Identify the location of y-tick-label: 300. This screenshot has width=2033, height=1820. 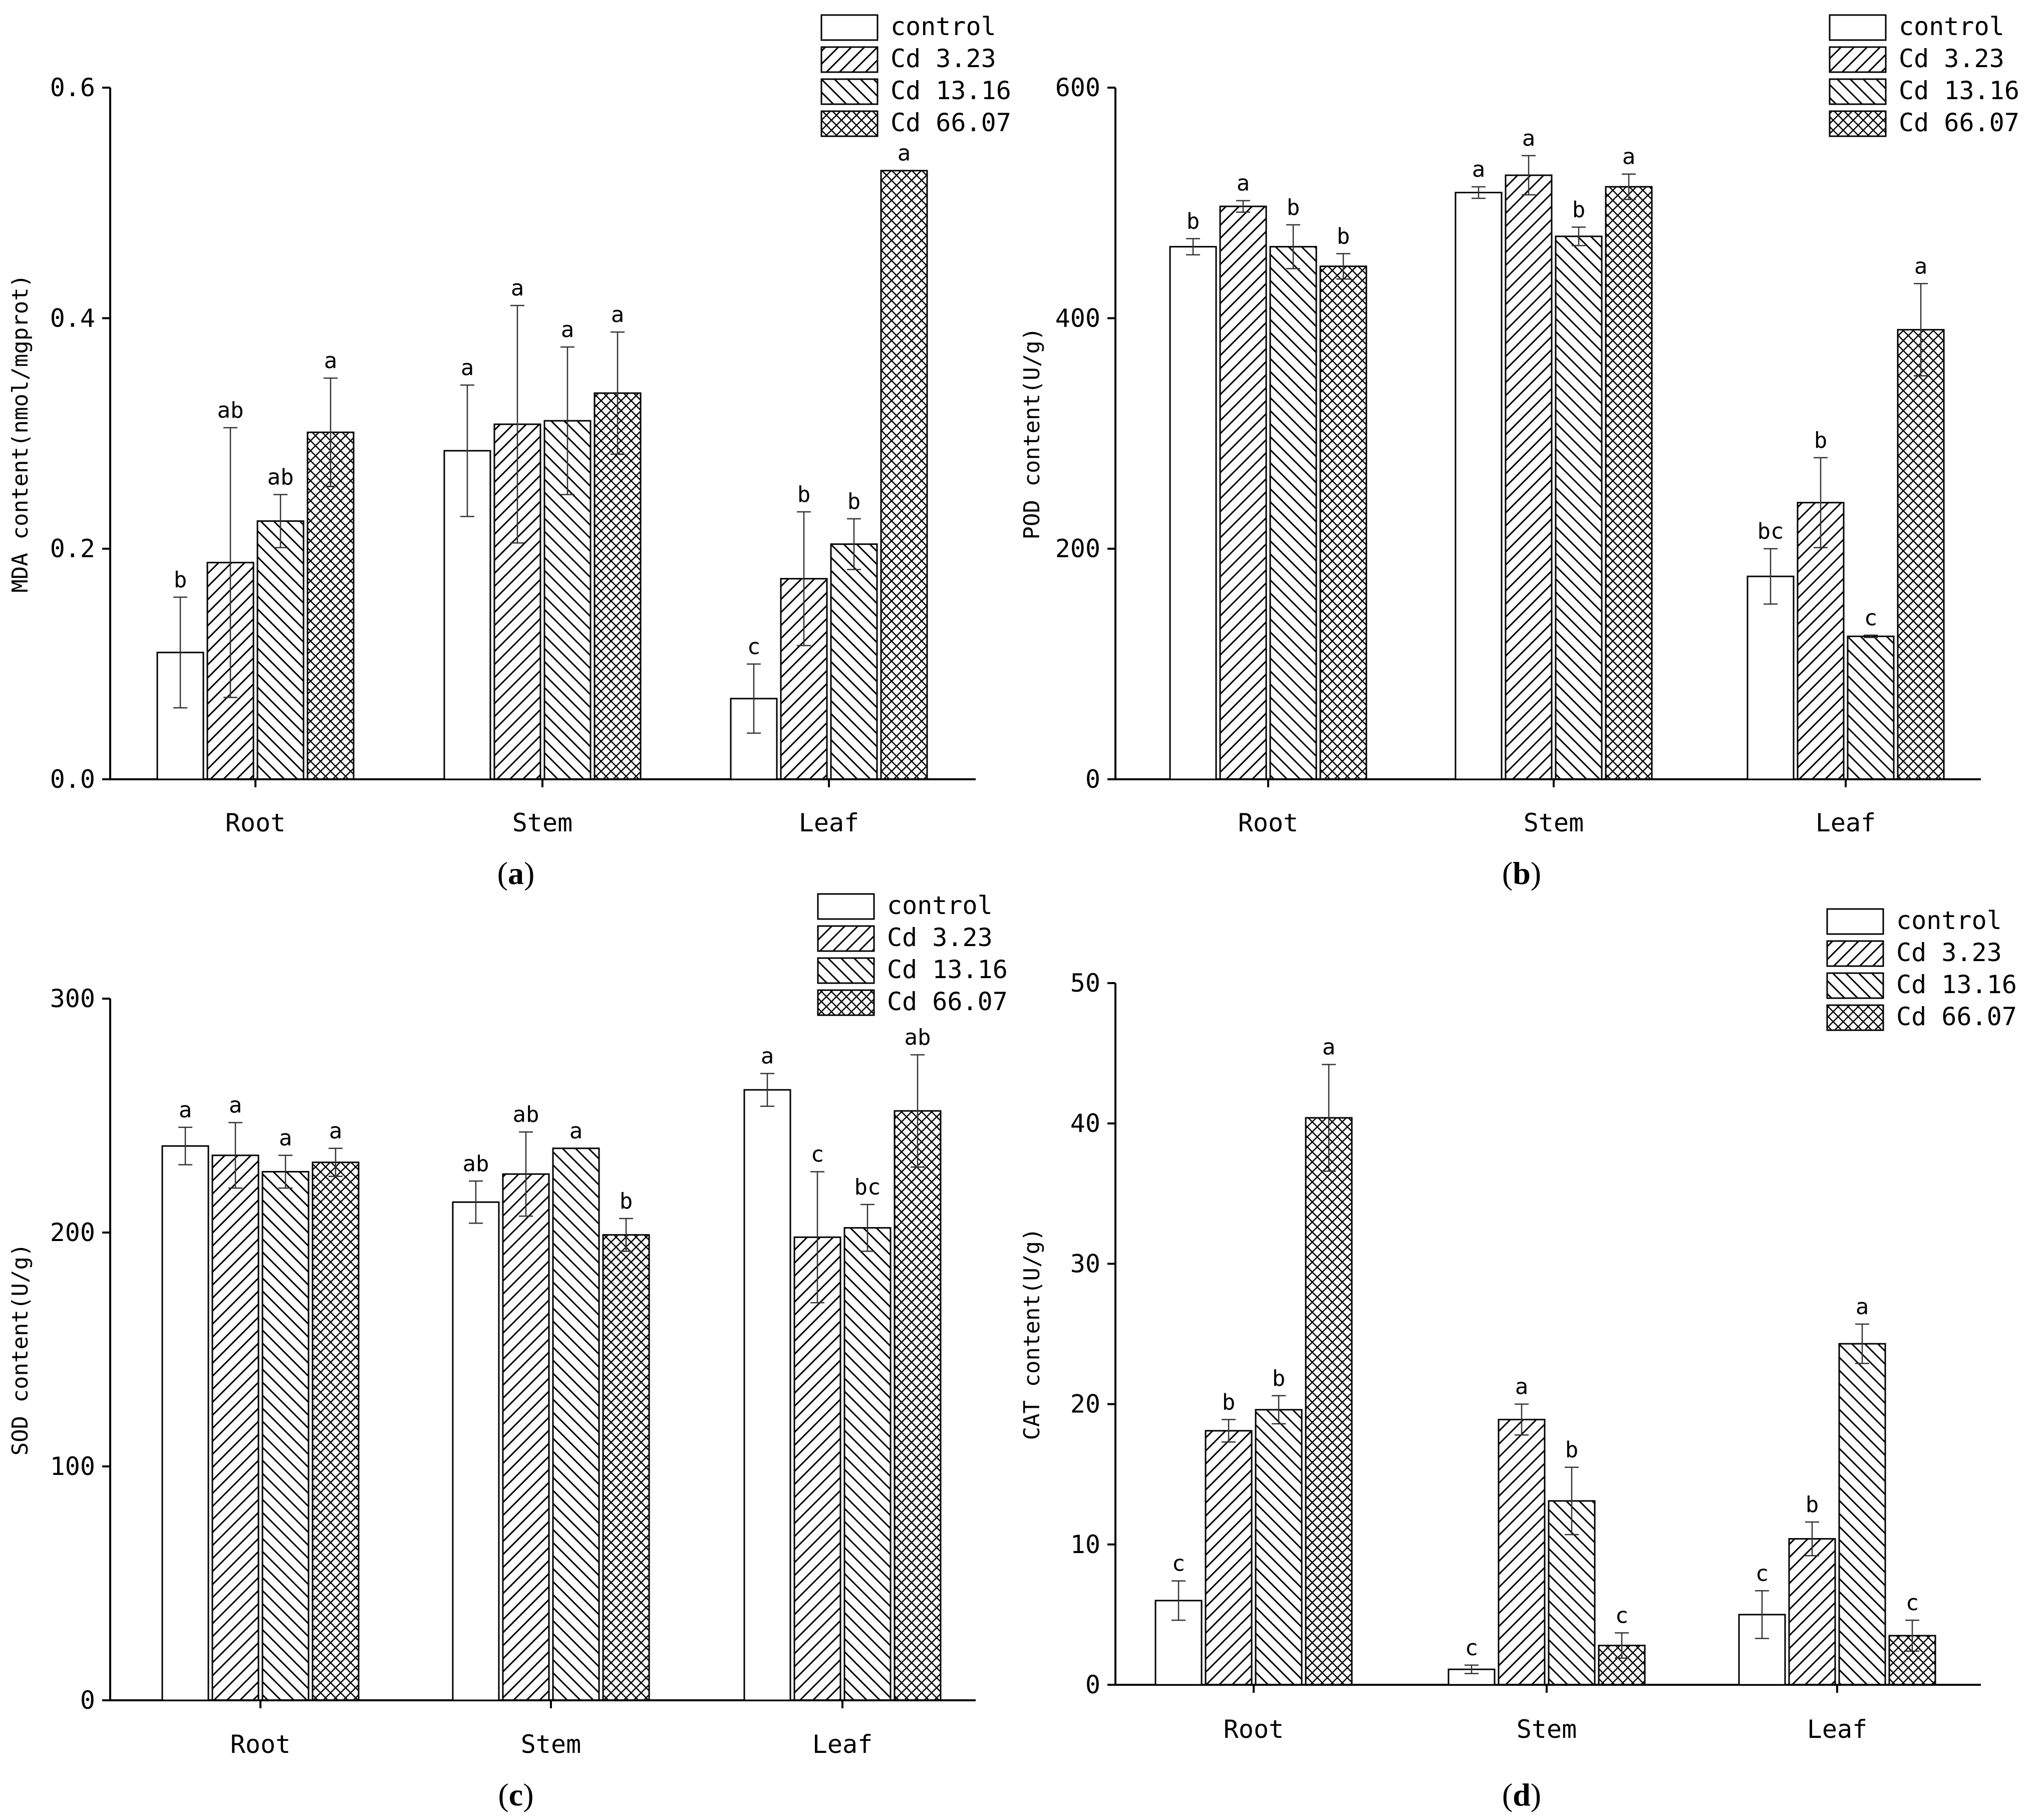
(72, 998).